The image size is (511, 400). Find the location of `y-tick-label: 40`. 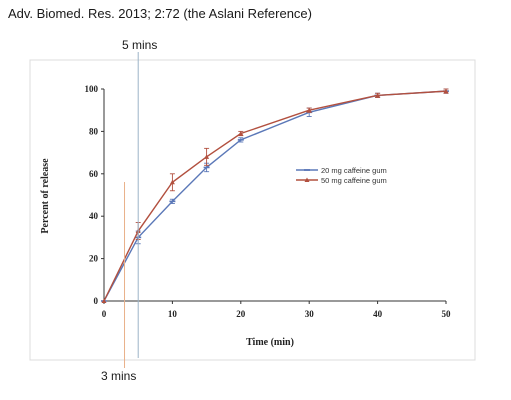

y-tick-label: 40 is located at coordinates (94, 216).